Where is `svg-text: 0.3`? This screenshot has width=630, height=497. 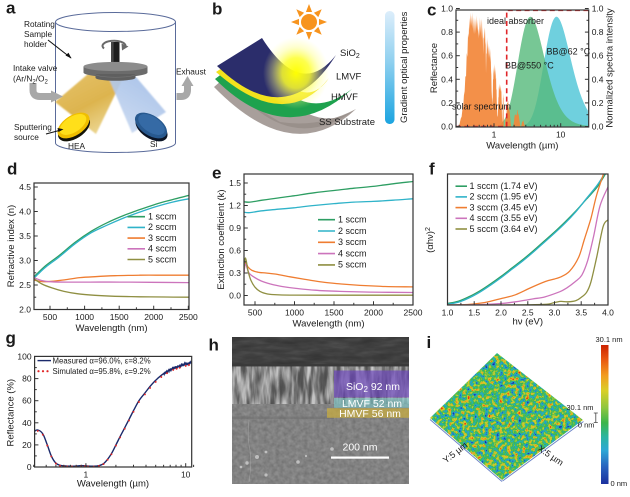 svg-text: 0.3 is located at coordinates (235, 273).